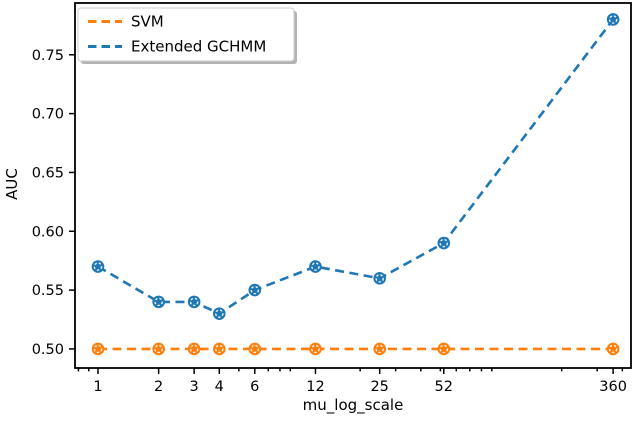 The width and height of the screenshot is (640, 421). I want to click on x-tick-label: 1, so click(97, 387).